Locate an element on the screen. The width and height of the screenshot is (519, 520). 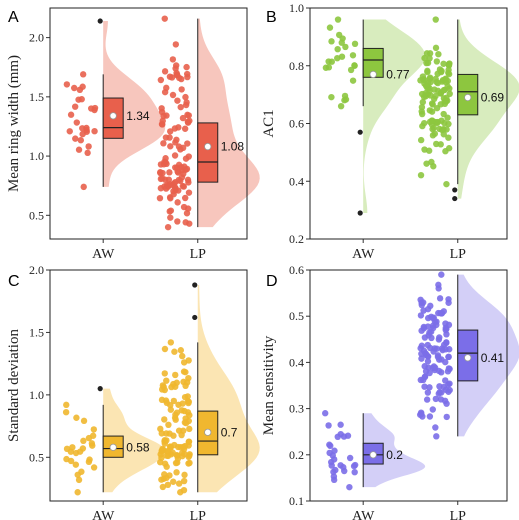
y-tick-label: 0.2 is located at coordinates (296, 239).